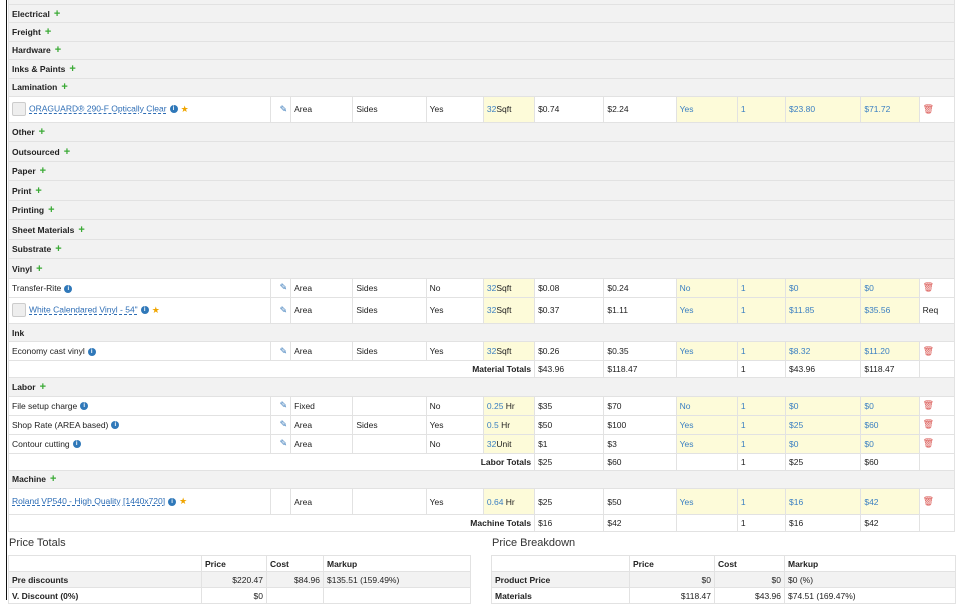  Describe the element at coordinates (823, 502) in the screenshot. I see `cost-cell: $16` at that location.